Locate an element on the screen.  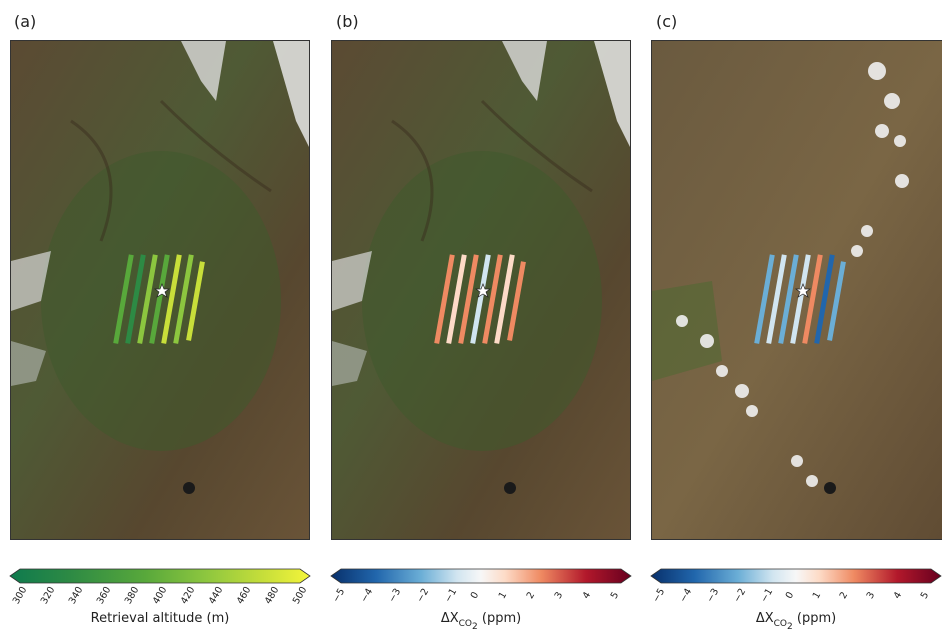
colorbar-tick-label: 400 is located at coordinates (160, 595).